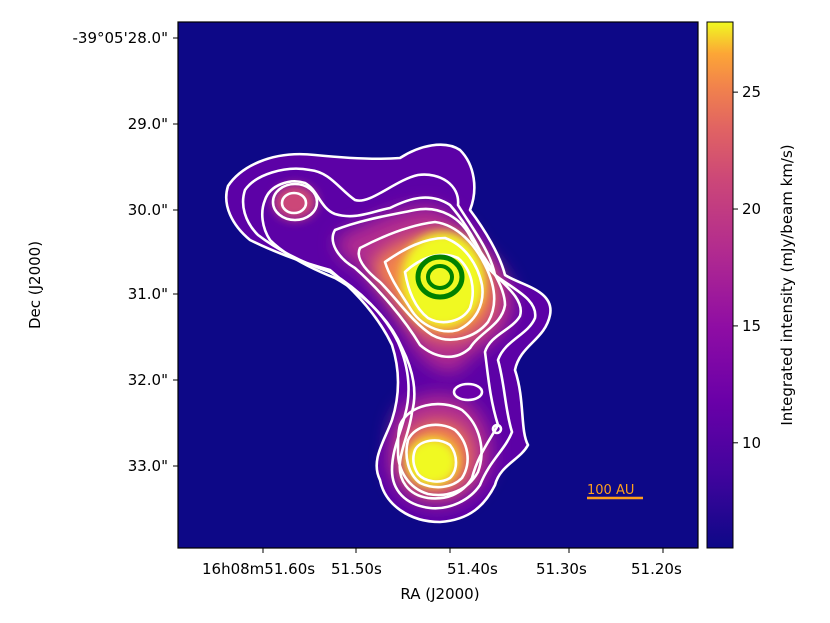 The image size is (830, 623). What do you see at coordinates (148, 124) in the screenshot?
I see `y-tick-label: 29.0"` at bounding box center [148, 124].